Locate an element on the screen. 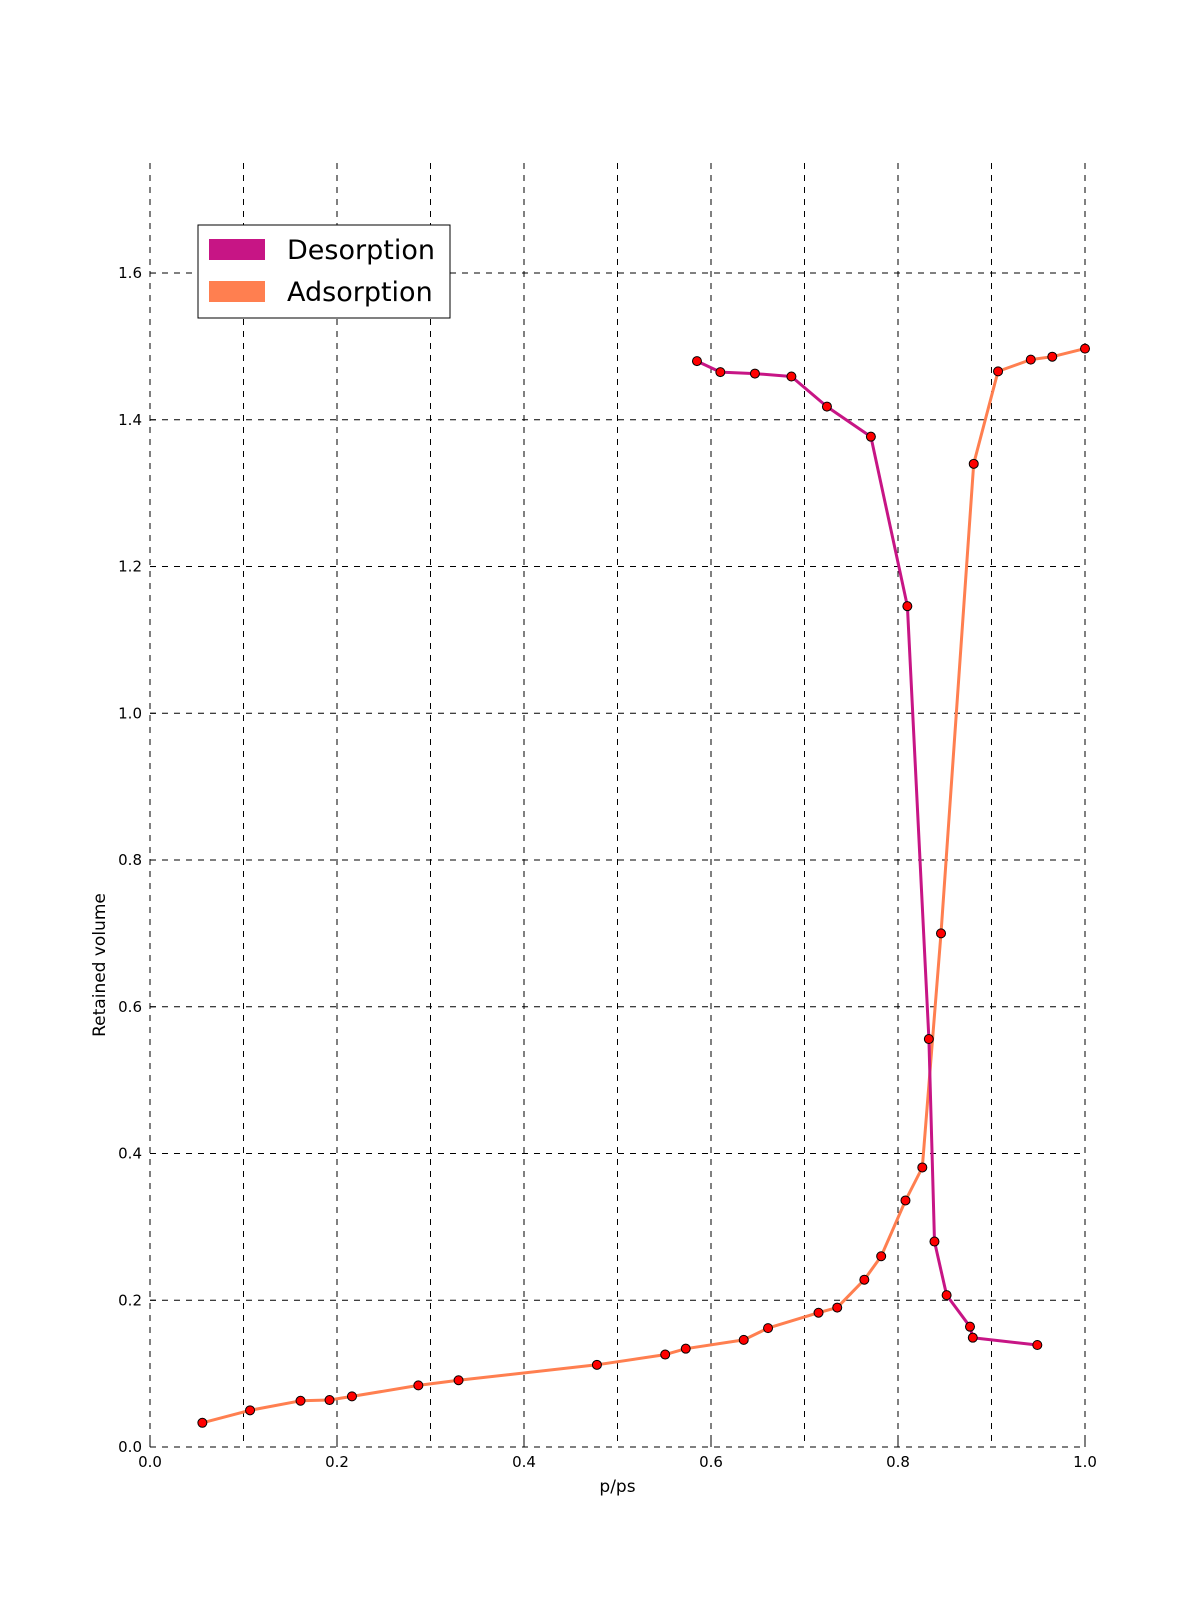 This screenshot has width=1200, height=1605. y-tick-label: 1.6 is located at coordinates (130, 273).